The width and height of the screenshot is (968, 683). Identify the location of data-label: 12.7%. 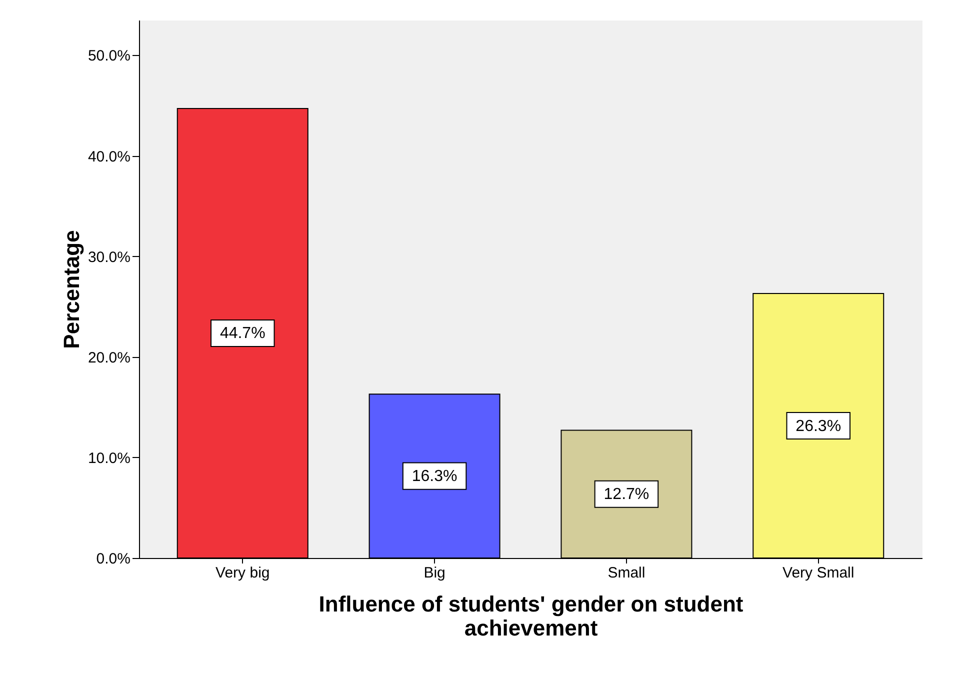
(627, 495).